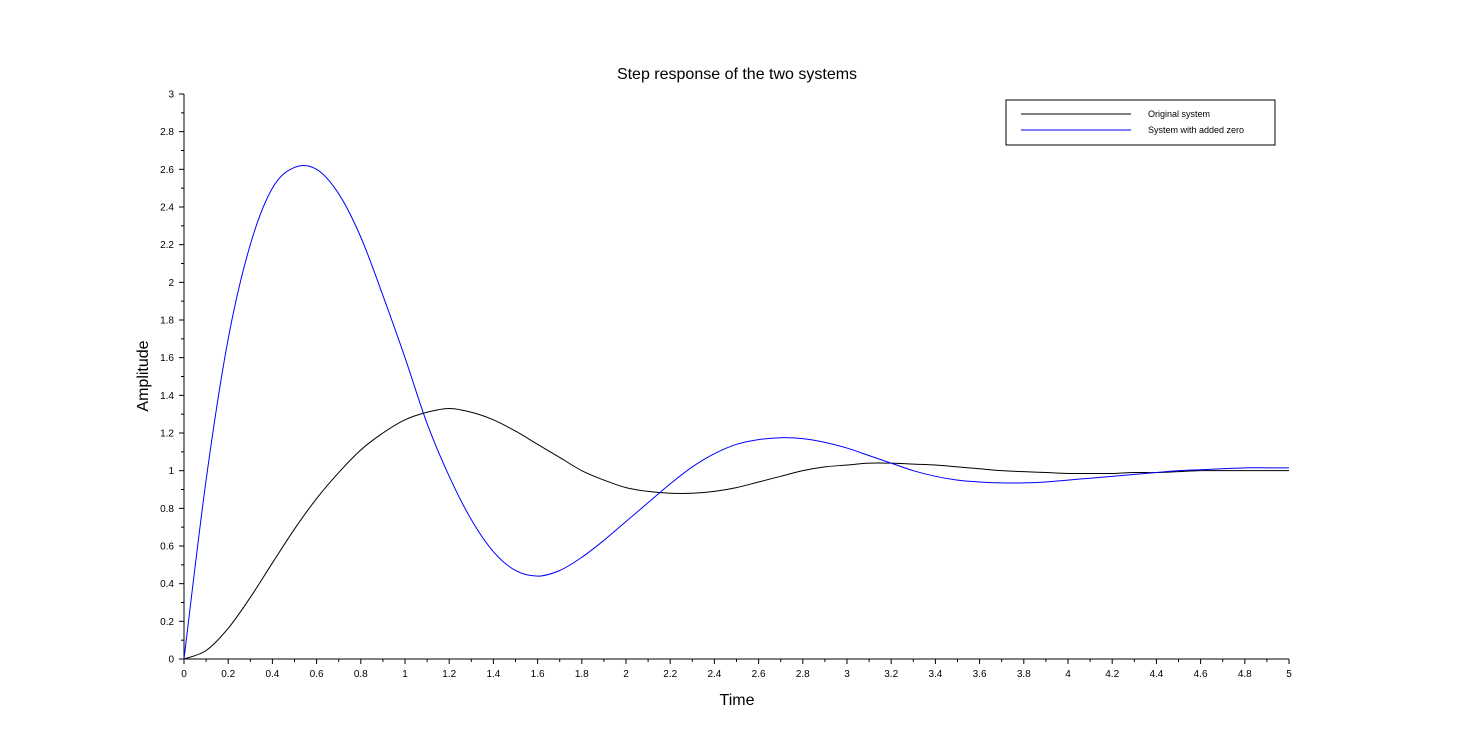 The image size is (1474, 753). I want to click on x-tick-label: 3.8, so click(1024, 674).